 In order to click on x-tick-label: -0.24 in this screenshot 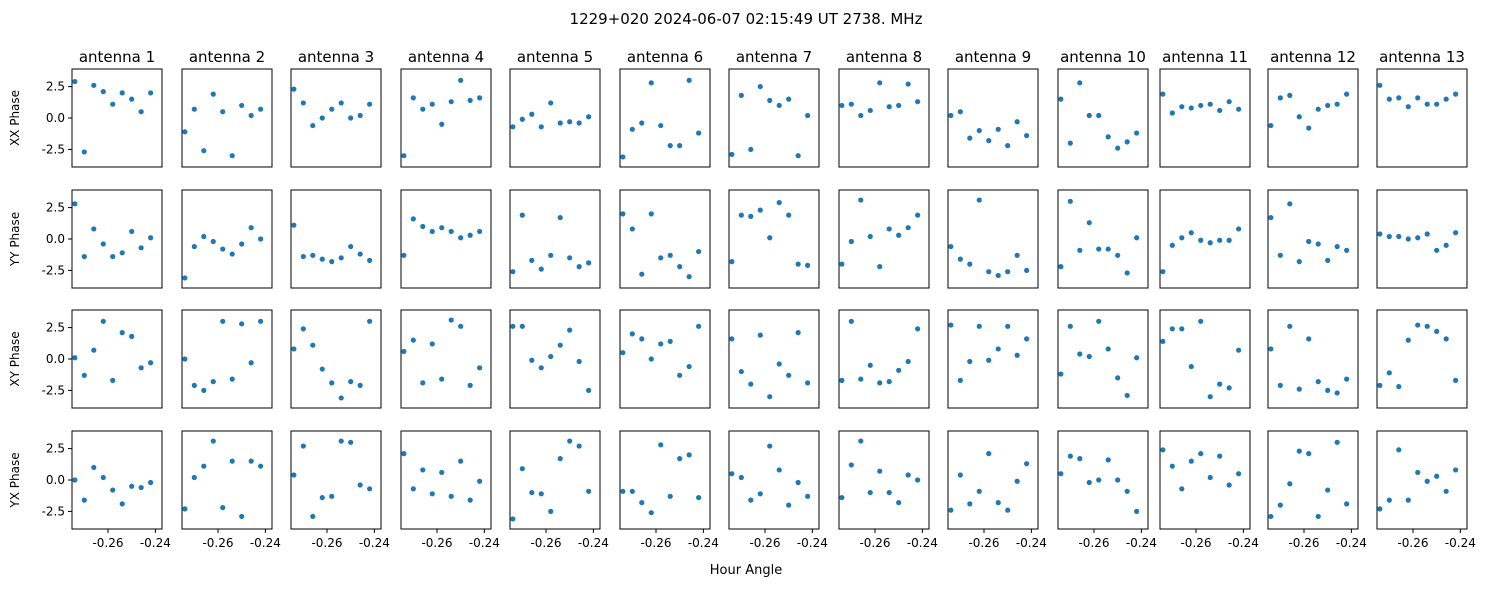, I will do `click(155, 543)`.